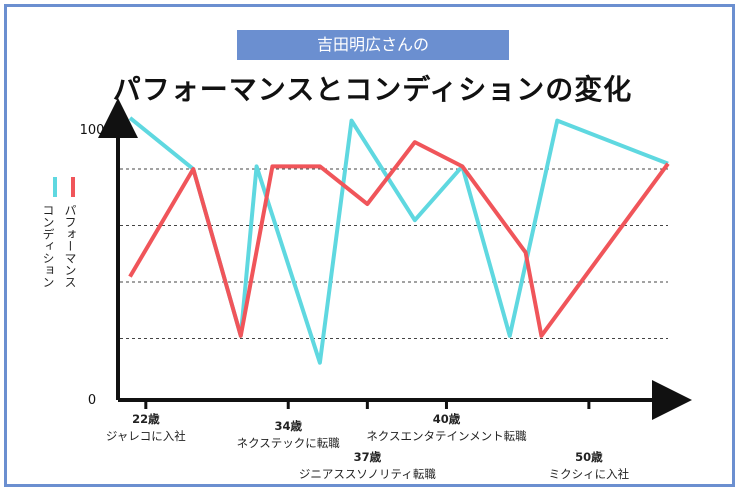 This screenshot has width=745, height=497. Describe the element at coordinates (373, 45) in the screenshot. I see `chart-subtitle: 吉田明広さんの` at that location.